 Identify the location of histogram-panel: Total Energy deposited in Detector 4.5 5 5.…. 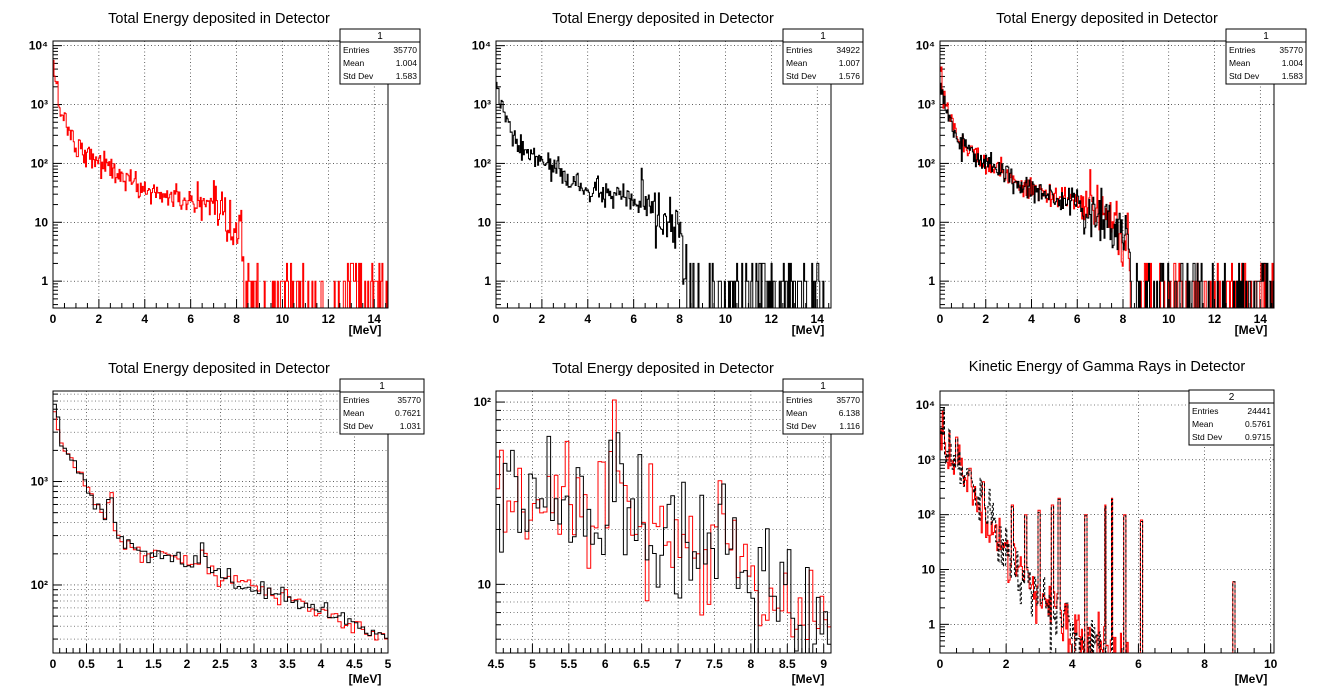
(669, 523).